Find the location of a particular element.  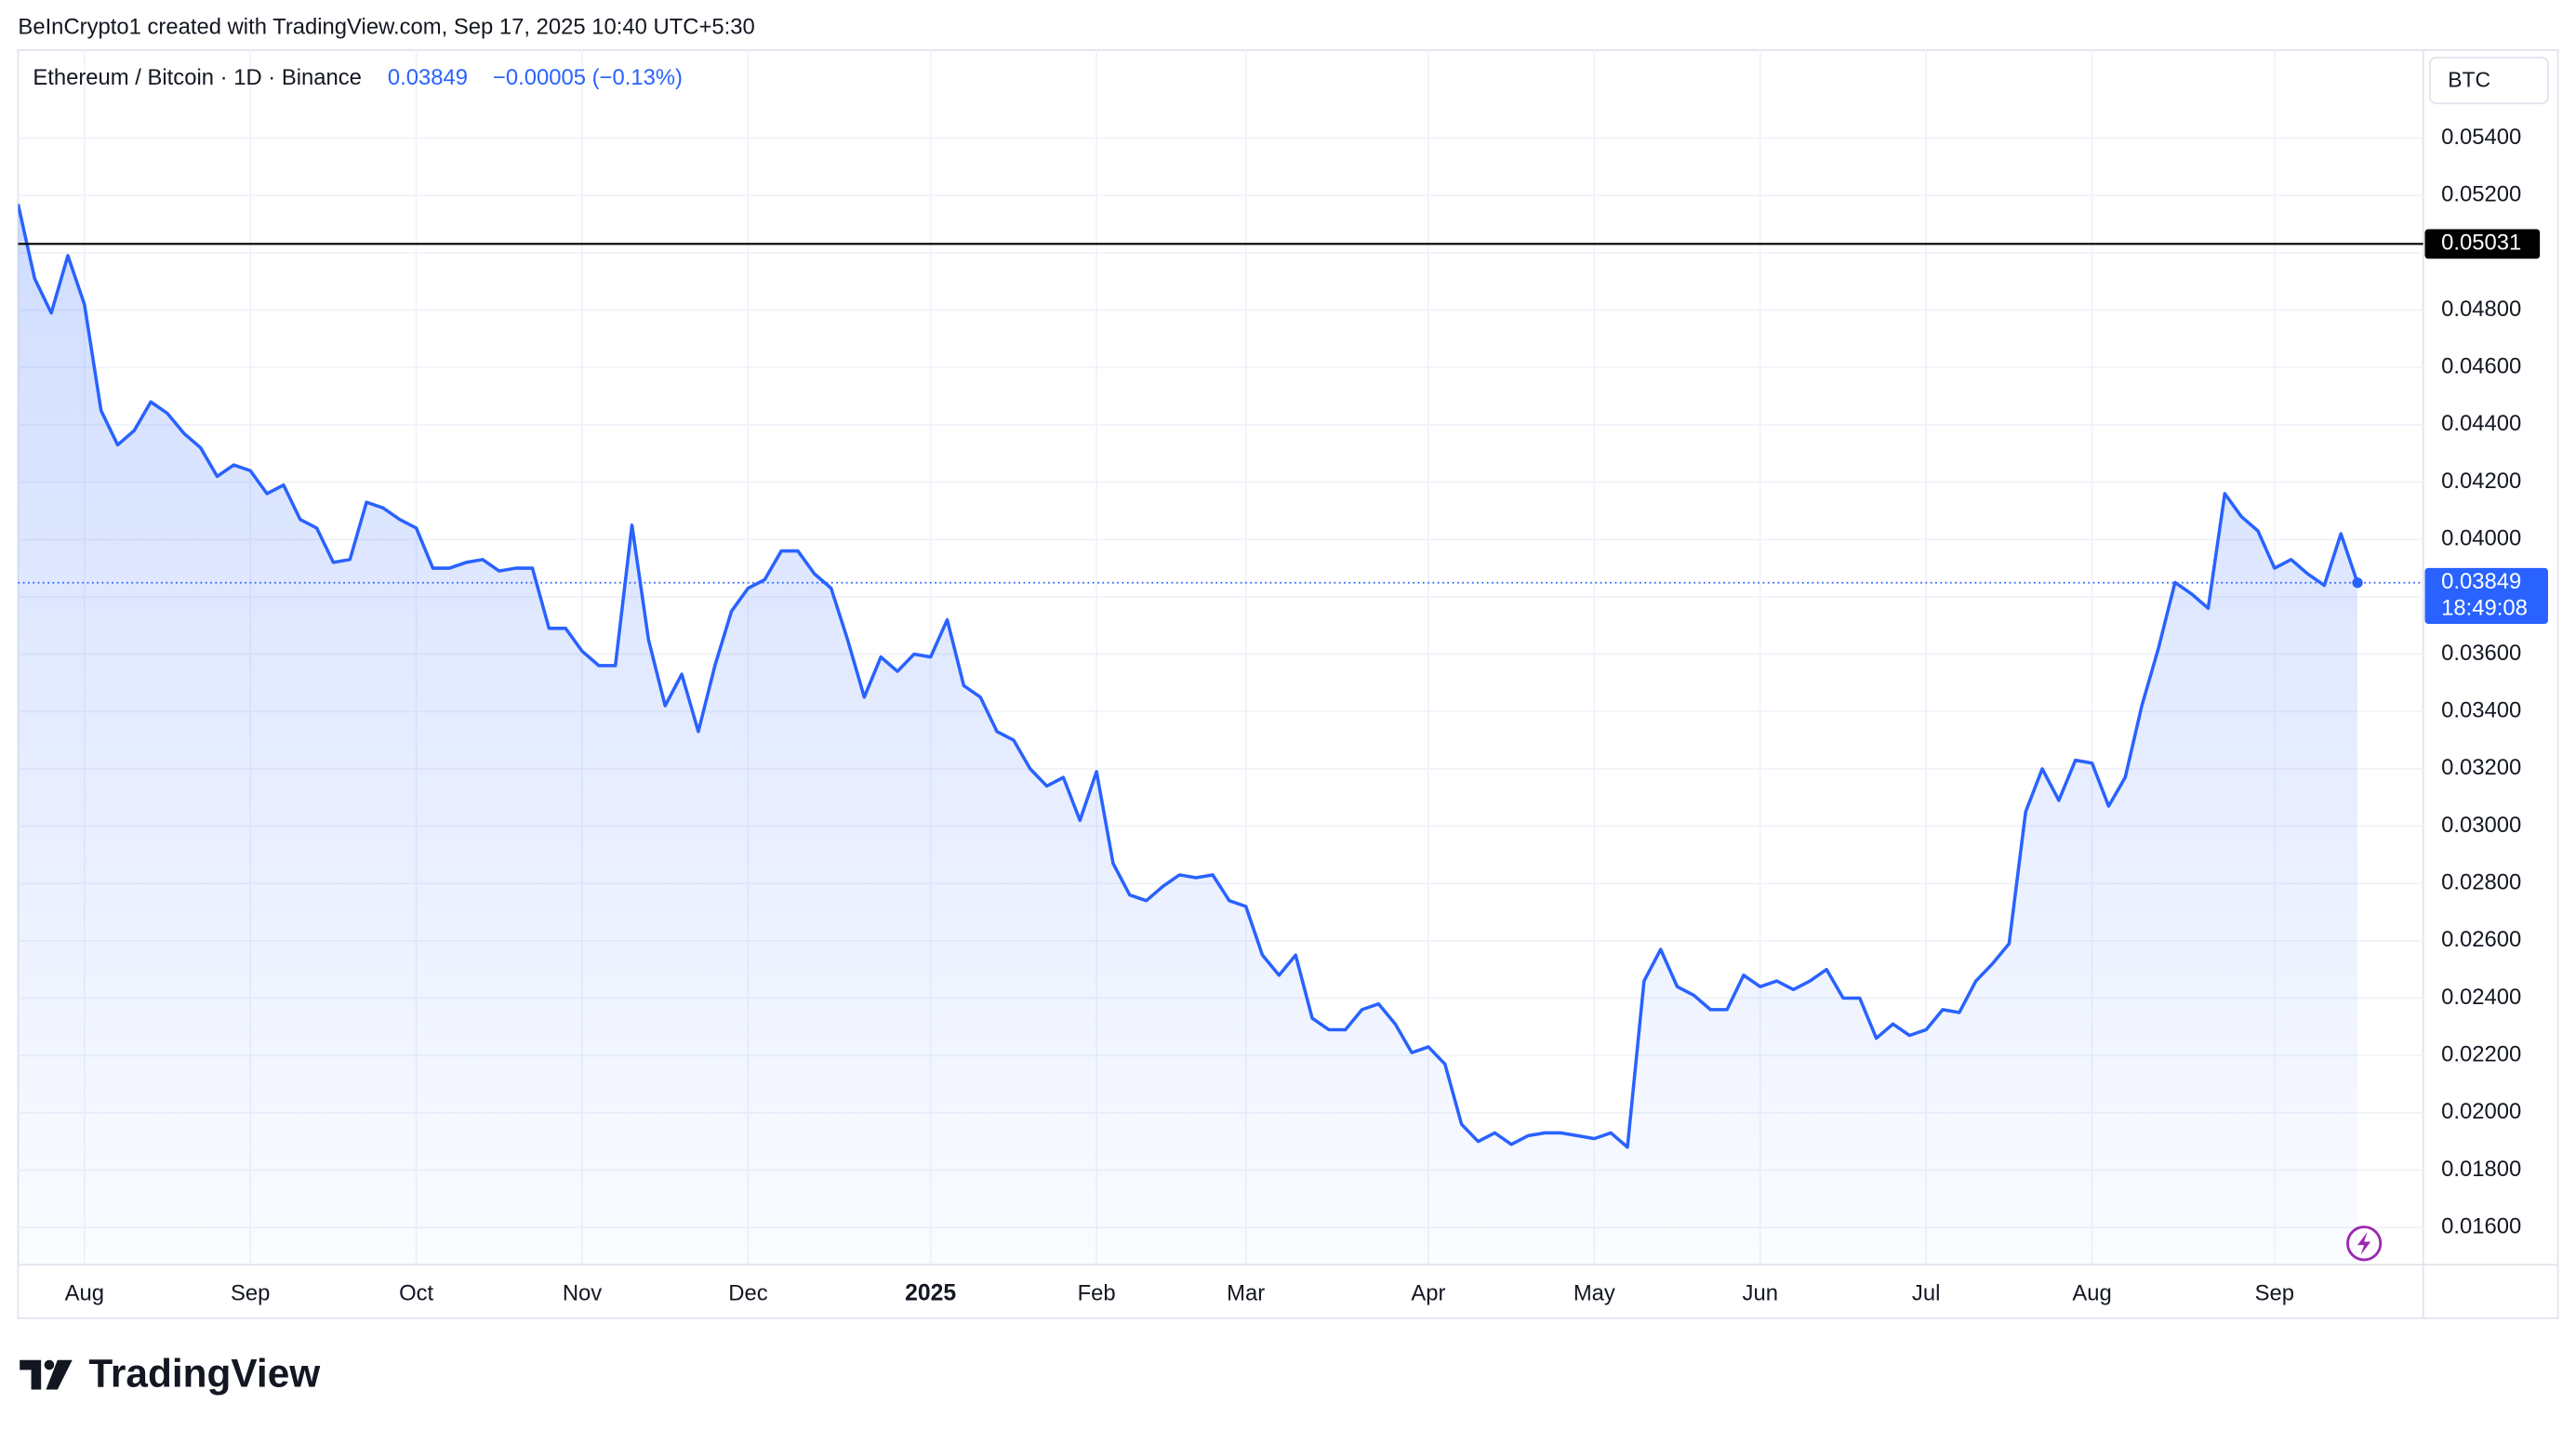

y-tick-label: 0.03000 is located at coordinates (2481, 825).